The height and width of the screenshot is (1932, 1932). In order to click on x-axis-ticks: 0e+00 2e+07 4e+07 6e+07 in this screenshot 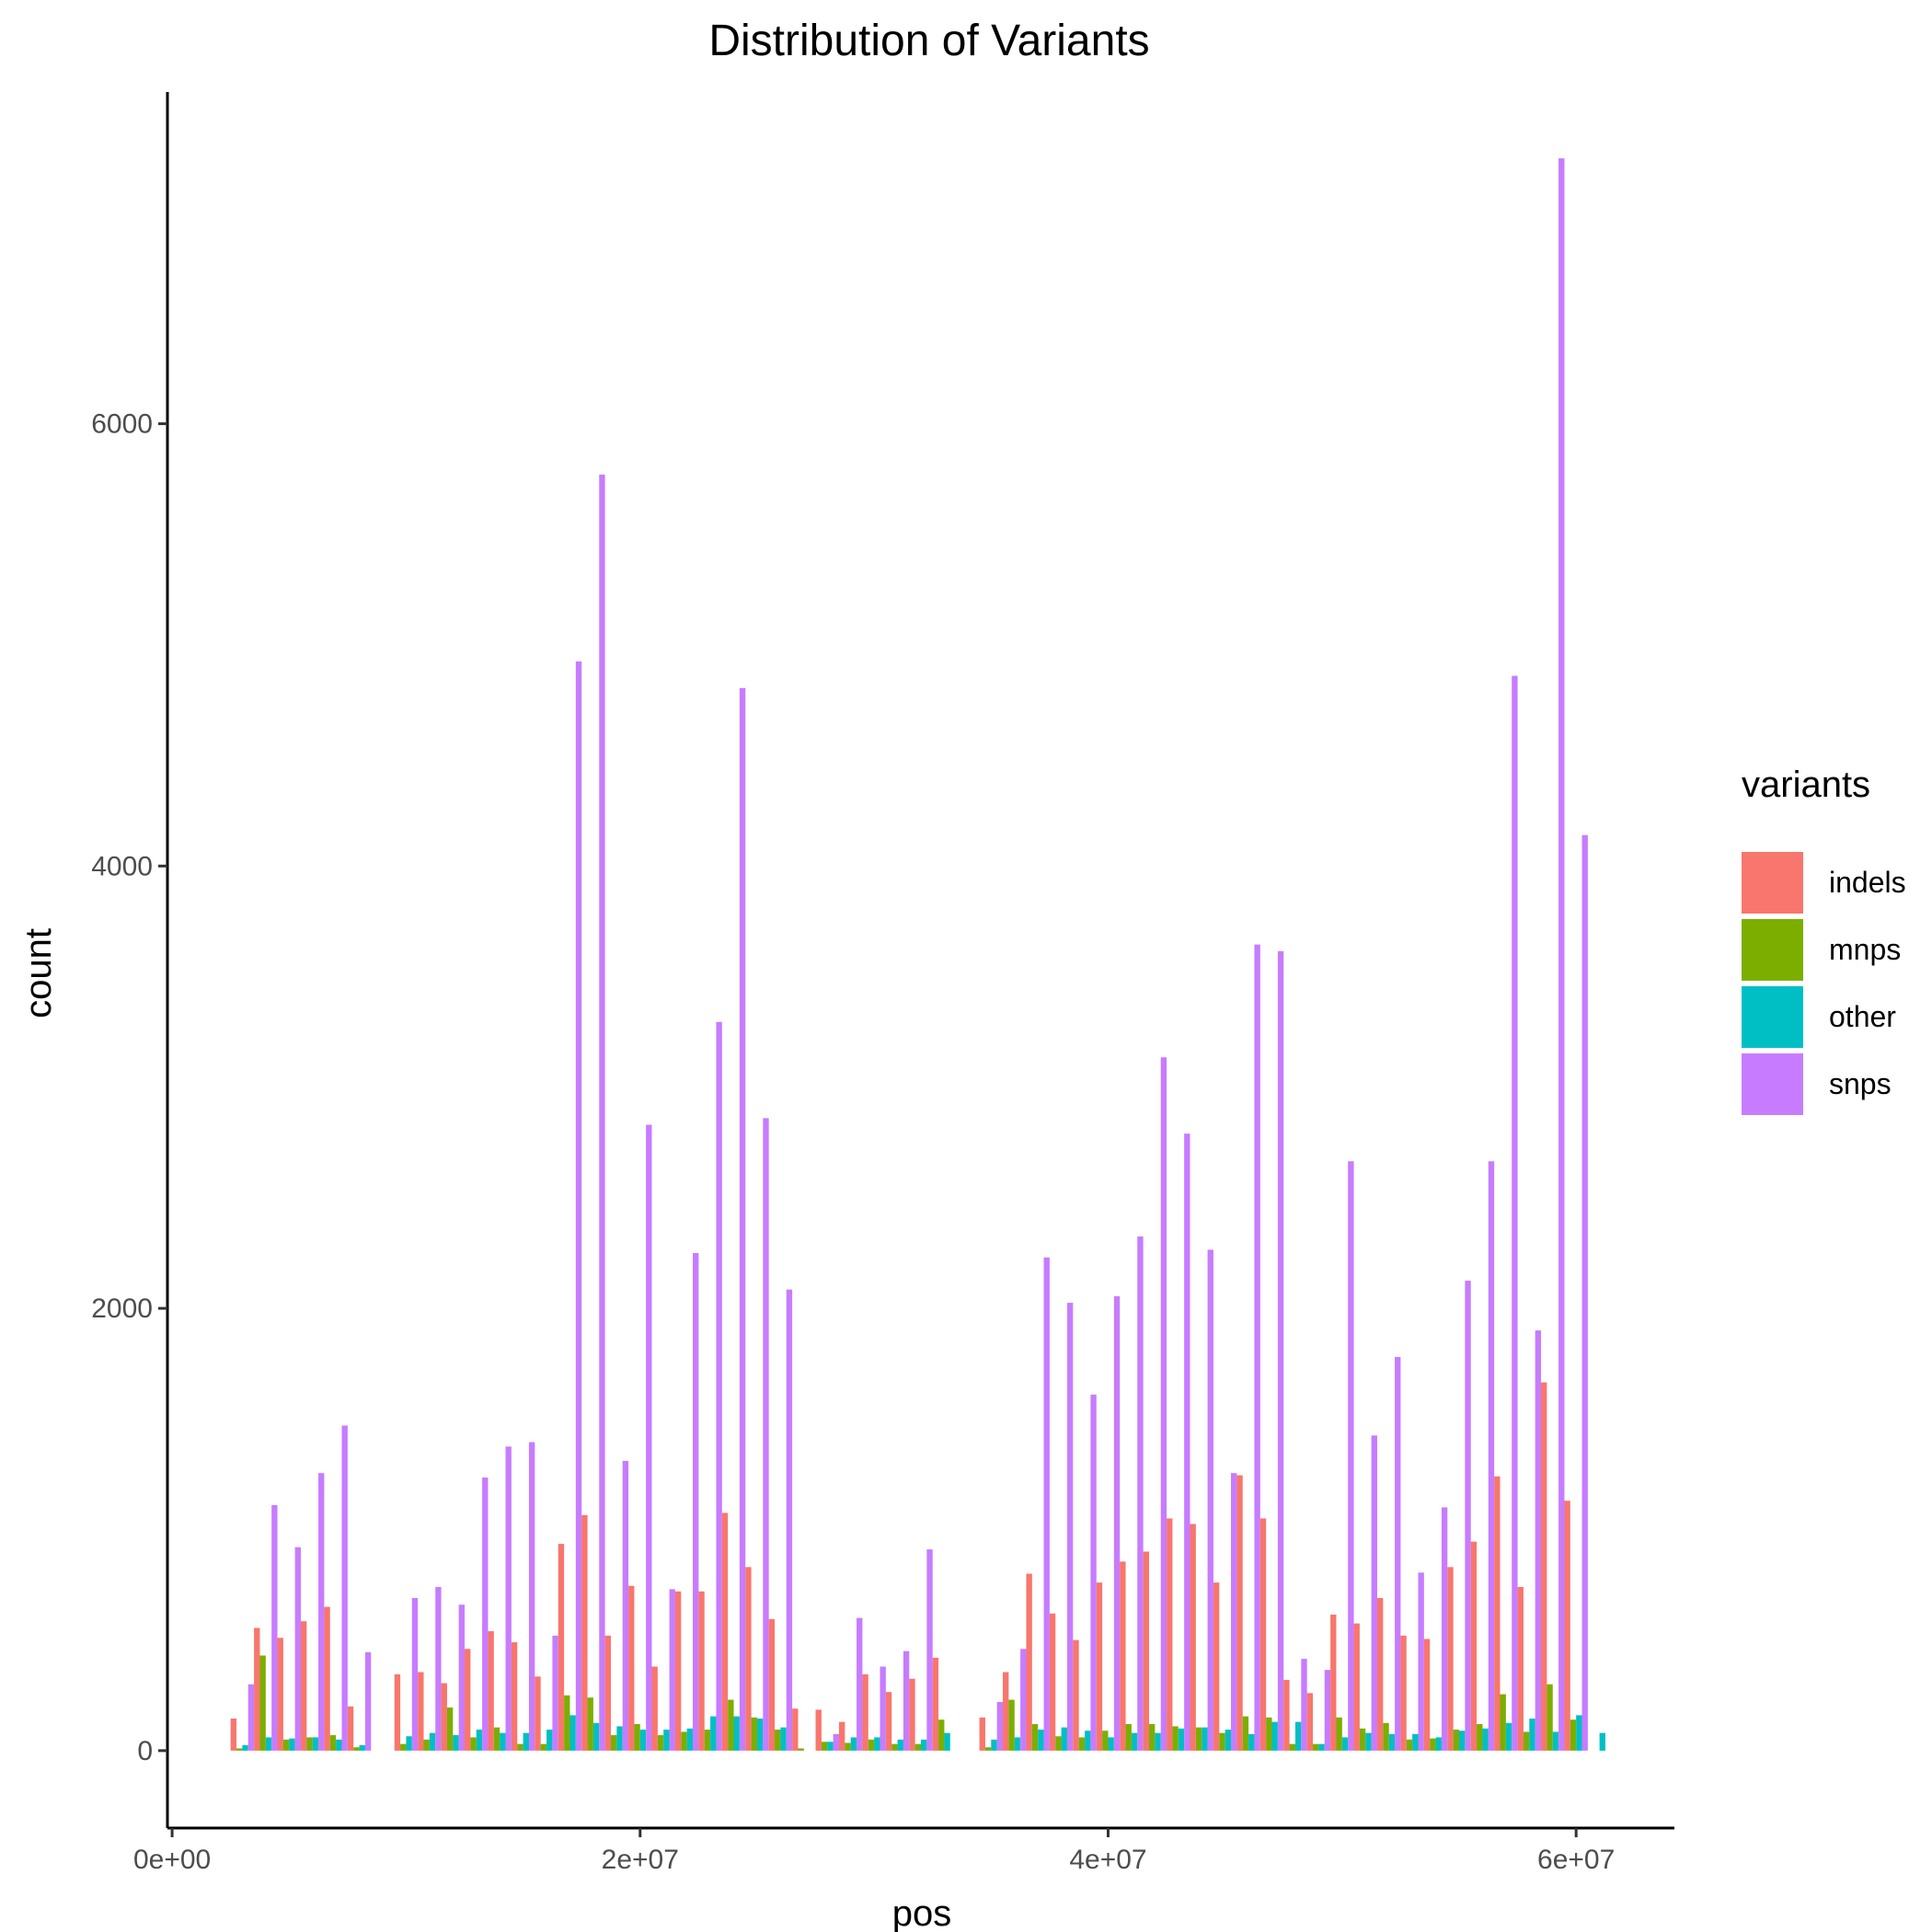, I will do `click(874, 1851)`.